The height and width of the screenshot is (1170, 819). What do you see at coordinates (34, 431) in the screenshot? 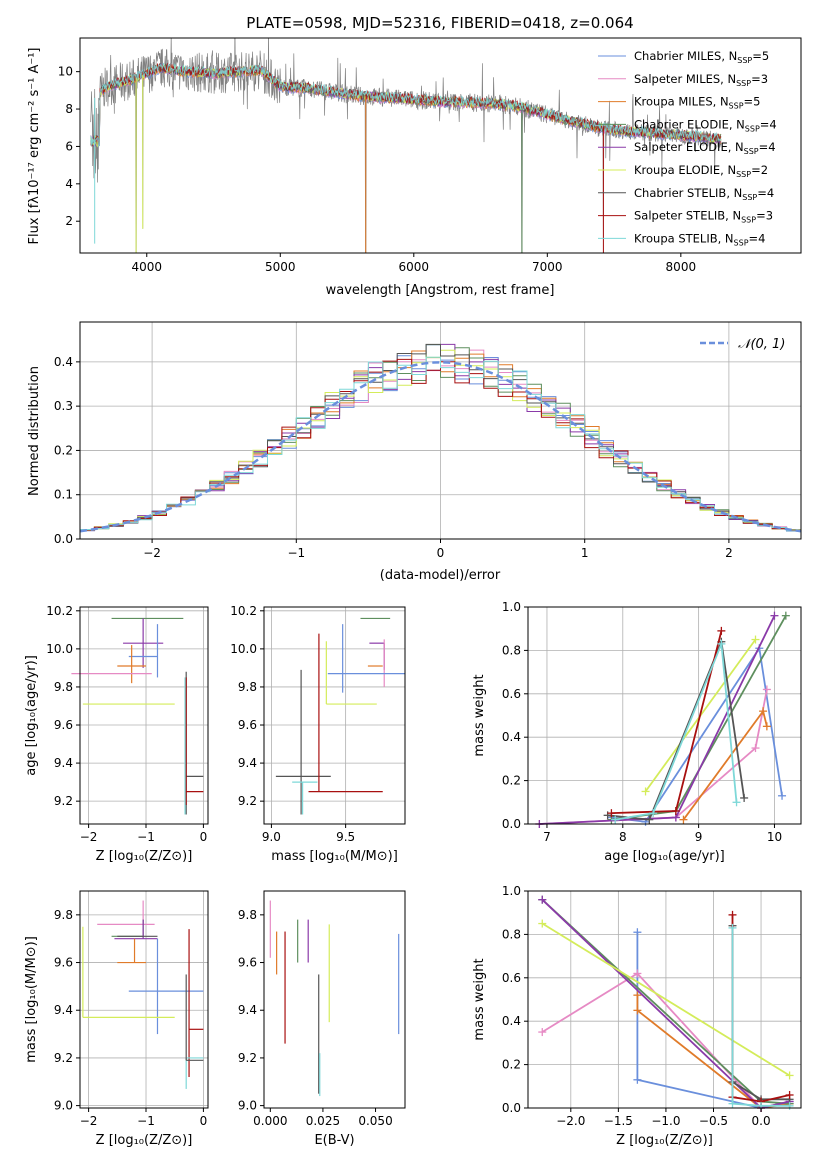
I see `residual-ylabel: Normed distribution` at bounding box center [34, 431].